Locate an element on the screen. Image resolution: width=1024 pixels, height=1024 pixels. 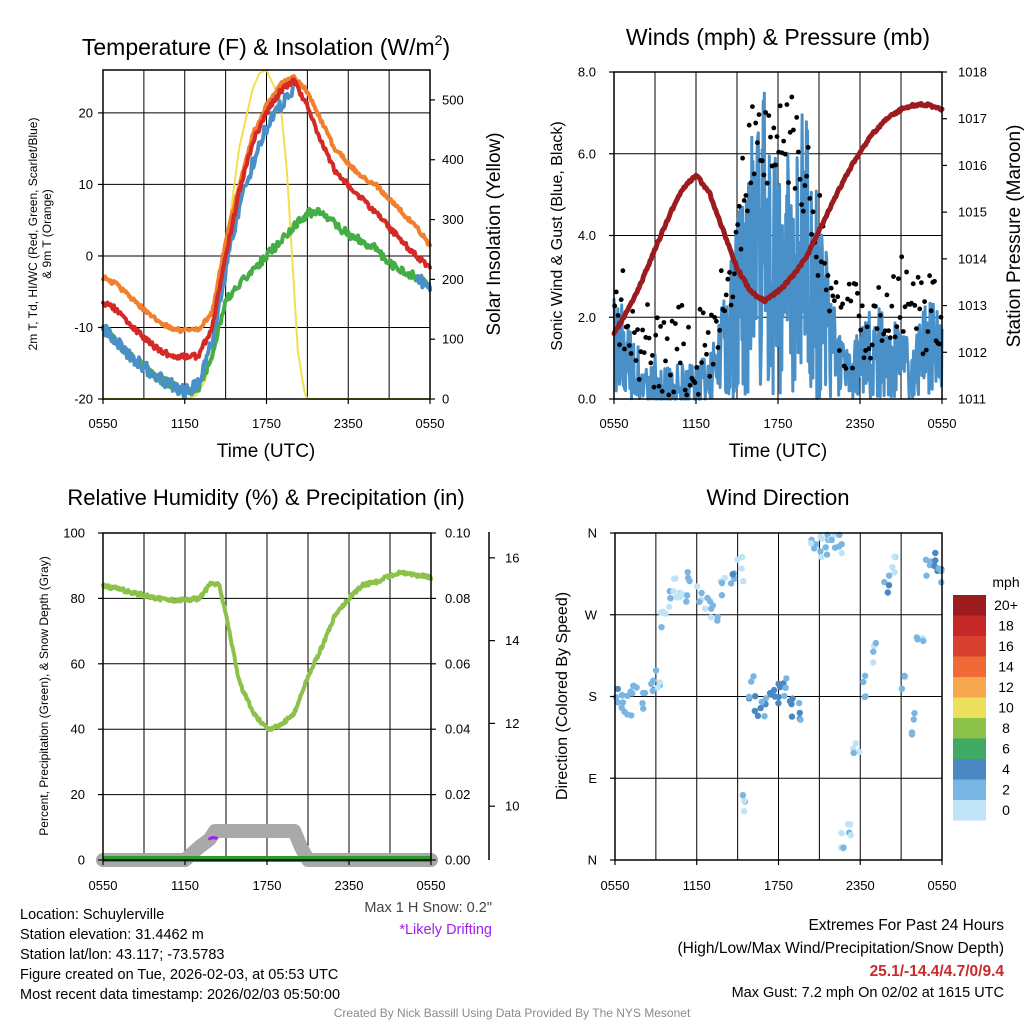
y2-tick-label: 0.06 is located at coordinates (457, 663).